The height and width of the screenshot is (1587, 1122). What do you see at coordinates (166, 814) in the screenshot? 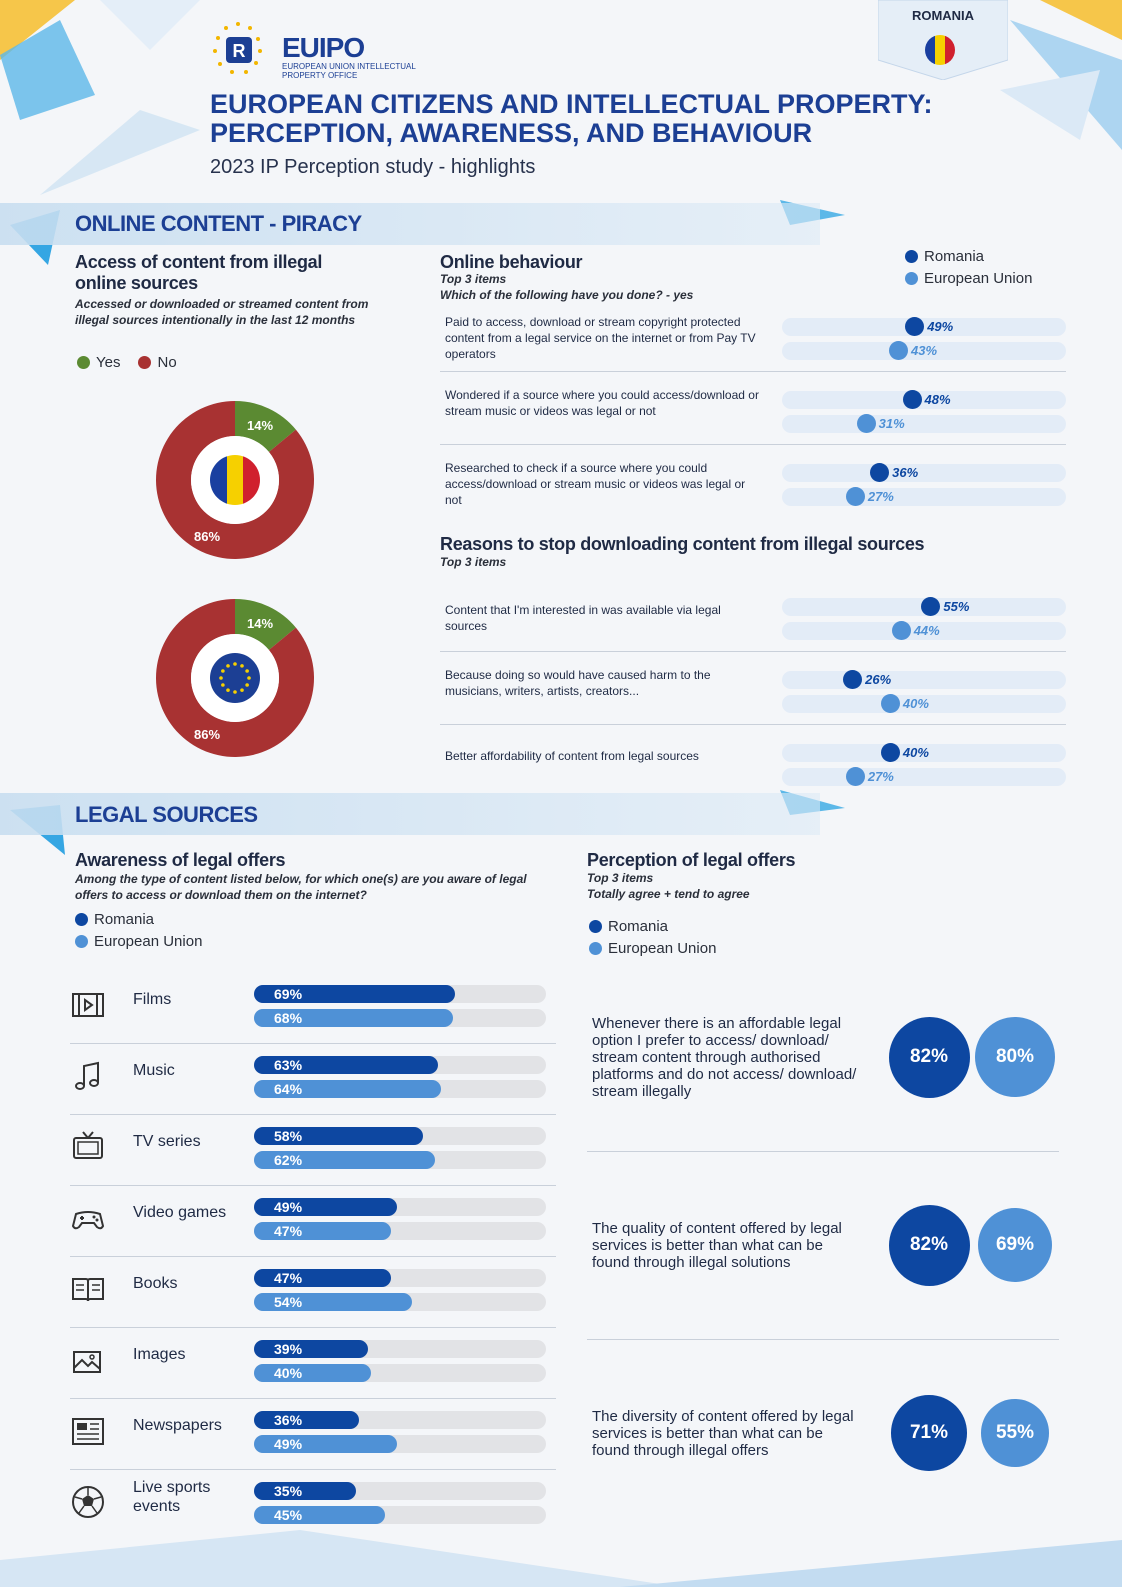
I see `legal-section-title: LEGAL SOURCES` at bounding box center [166, 814].